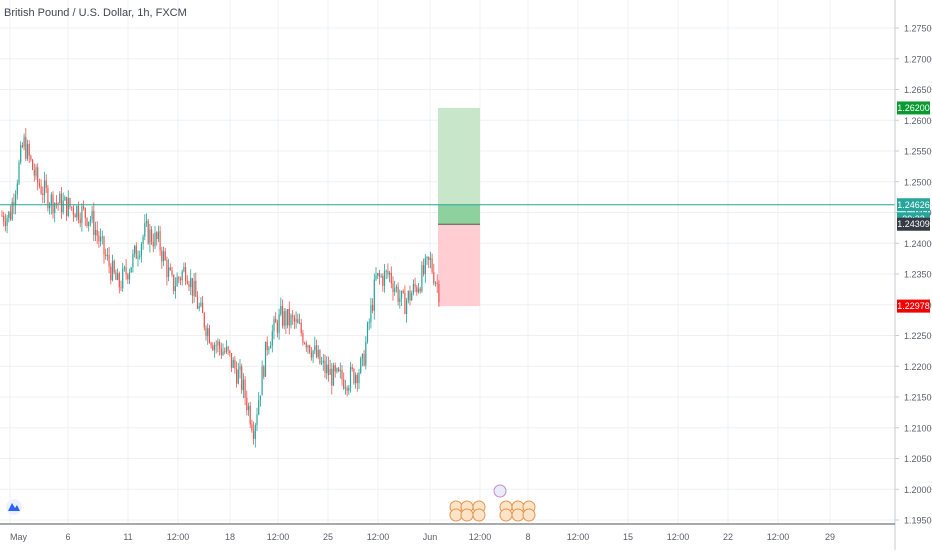  I want to click on price-tick-label: 1.27500, so click(918, 29).